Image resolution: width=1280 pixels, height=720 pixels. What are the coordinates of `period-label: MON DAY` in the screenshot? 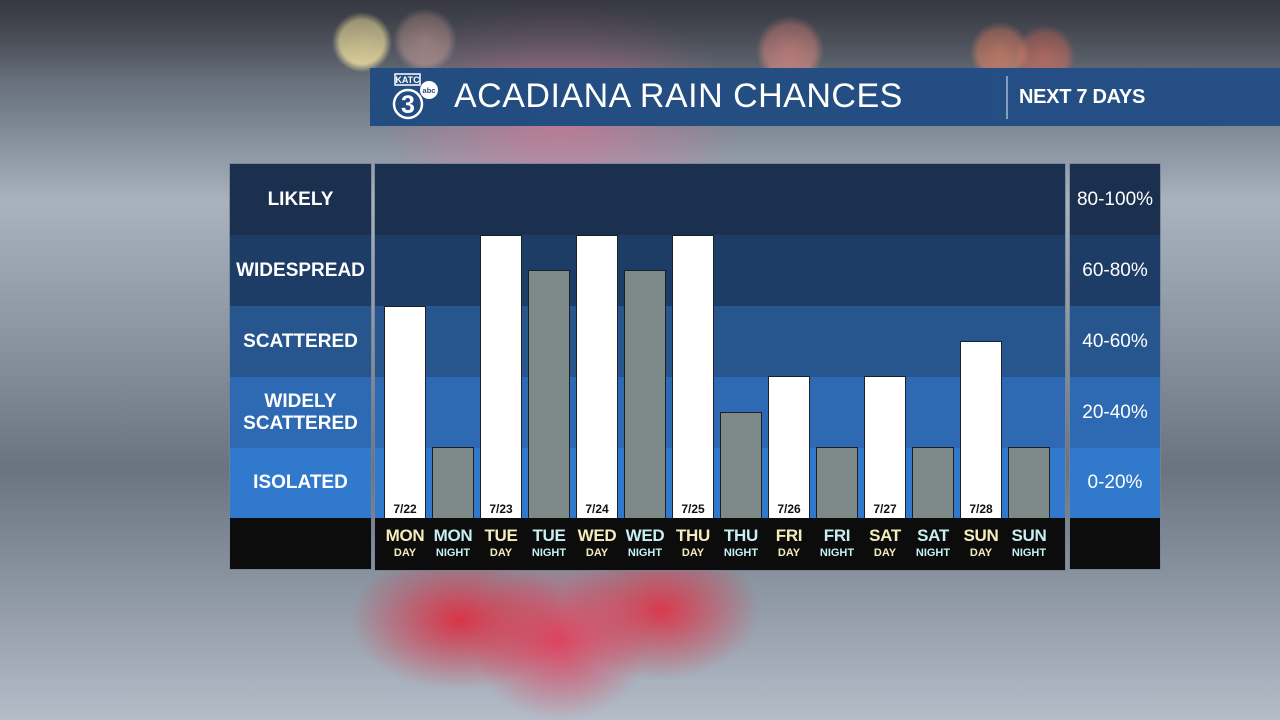 It's located at (405, 543).